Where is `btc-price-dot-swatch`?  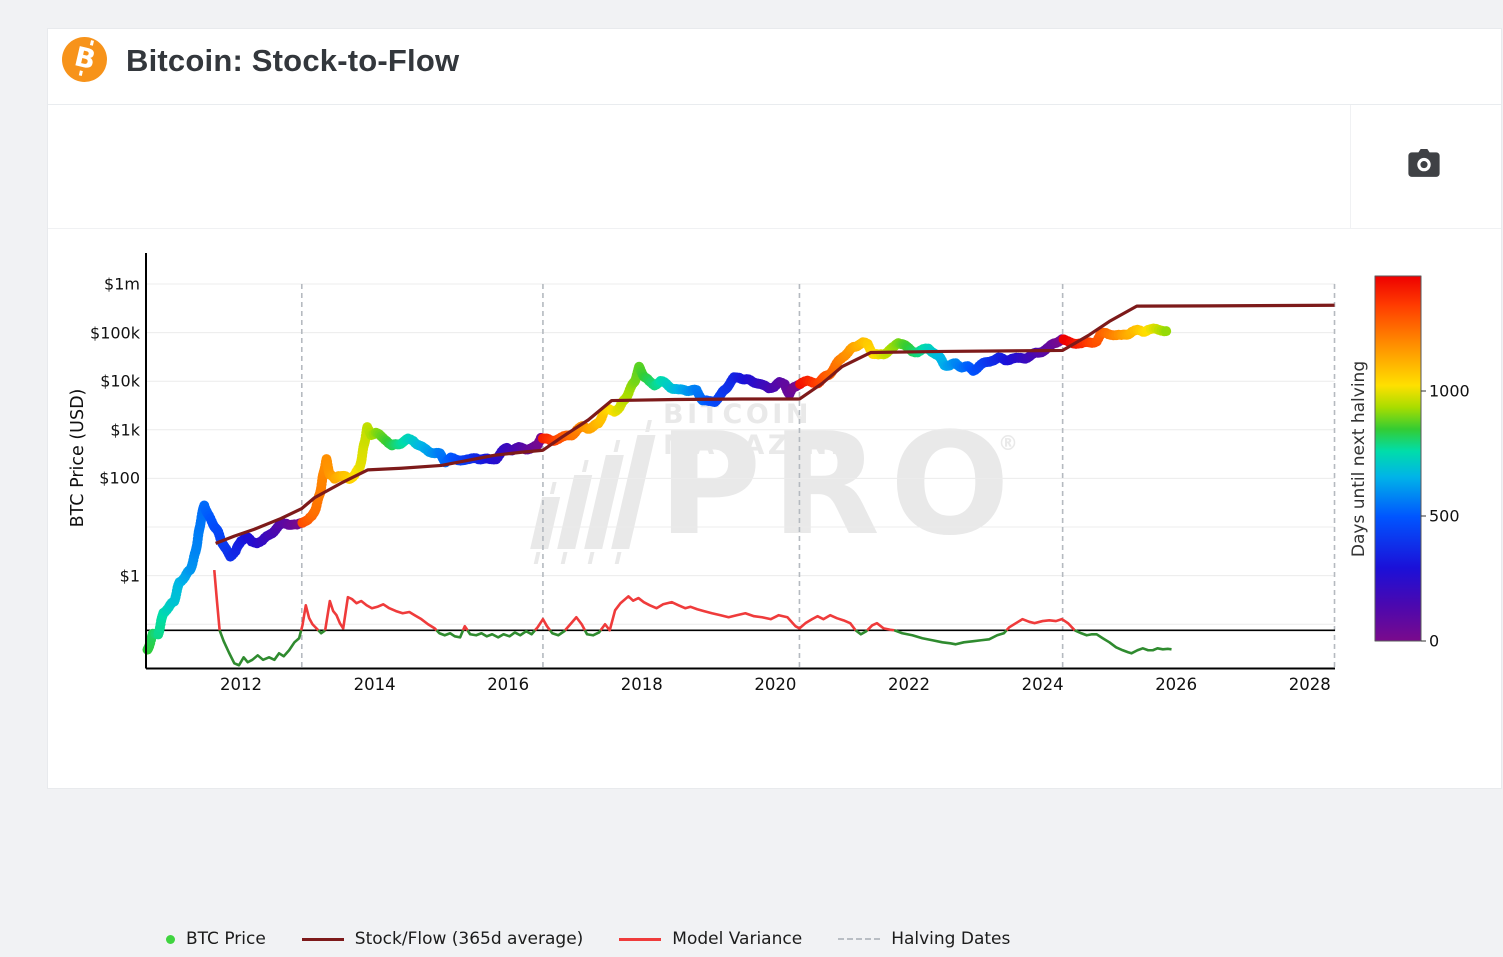 btc-price-dot-swatch is located at coordinates (170, 939).